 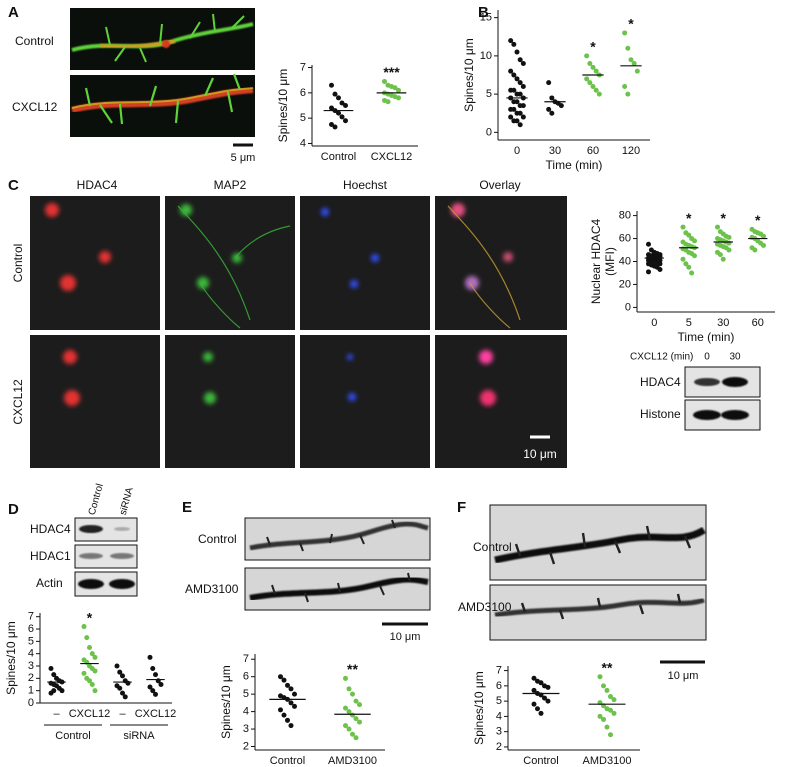 I want to click on y-tick-label: 80, so click(x=625, y=215).